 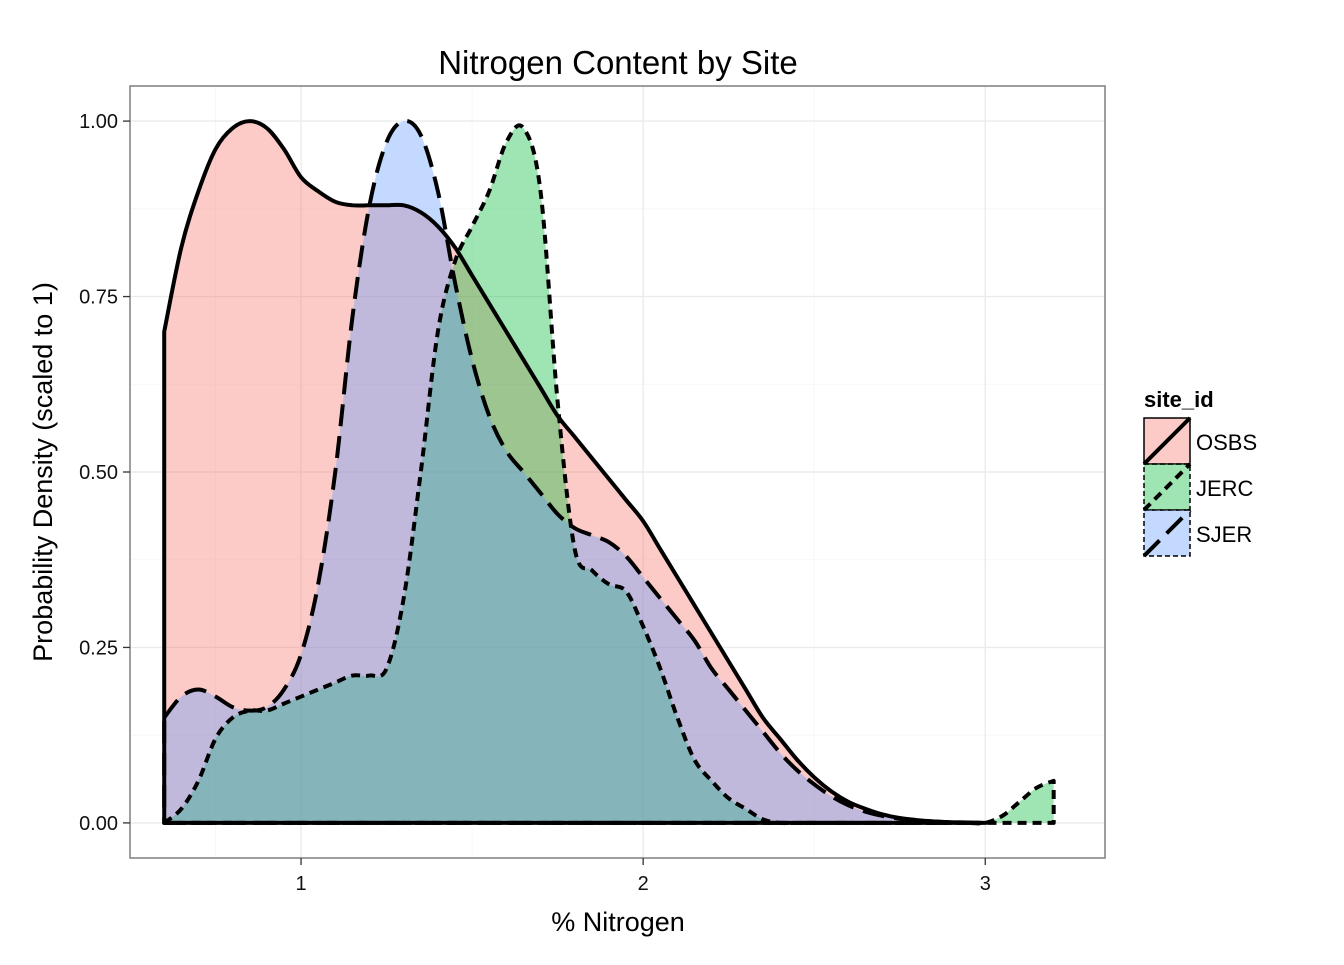 What do you see at coordinates (1179, 399) in the screenshot?
I see `legend-title: site_id` at bounding box center [1179, 399].